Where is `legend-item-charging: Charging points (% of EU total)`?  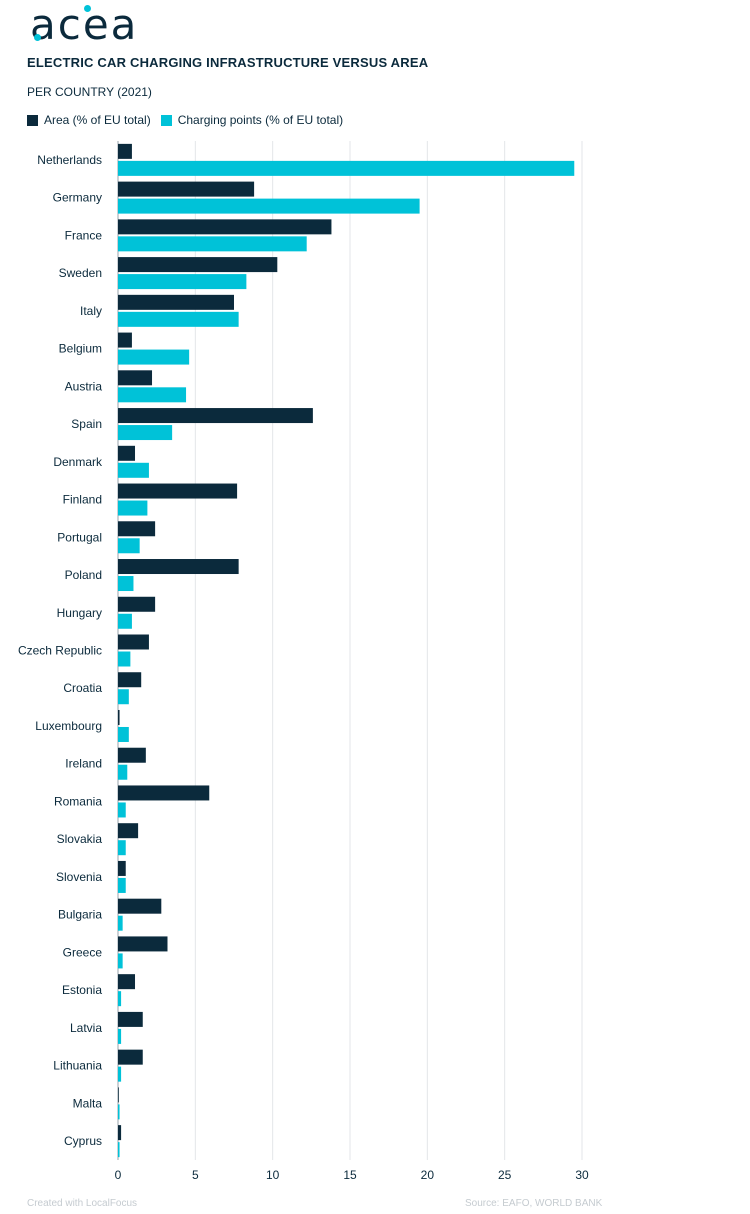
legend-item-charging: Charging points (% of EU total) is located at coordinates (252, 120).